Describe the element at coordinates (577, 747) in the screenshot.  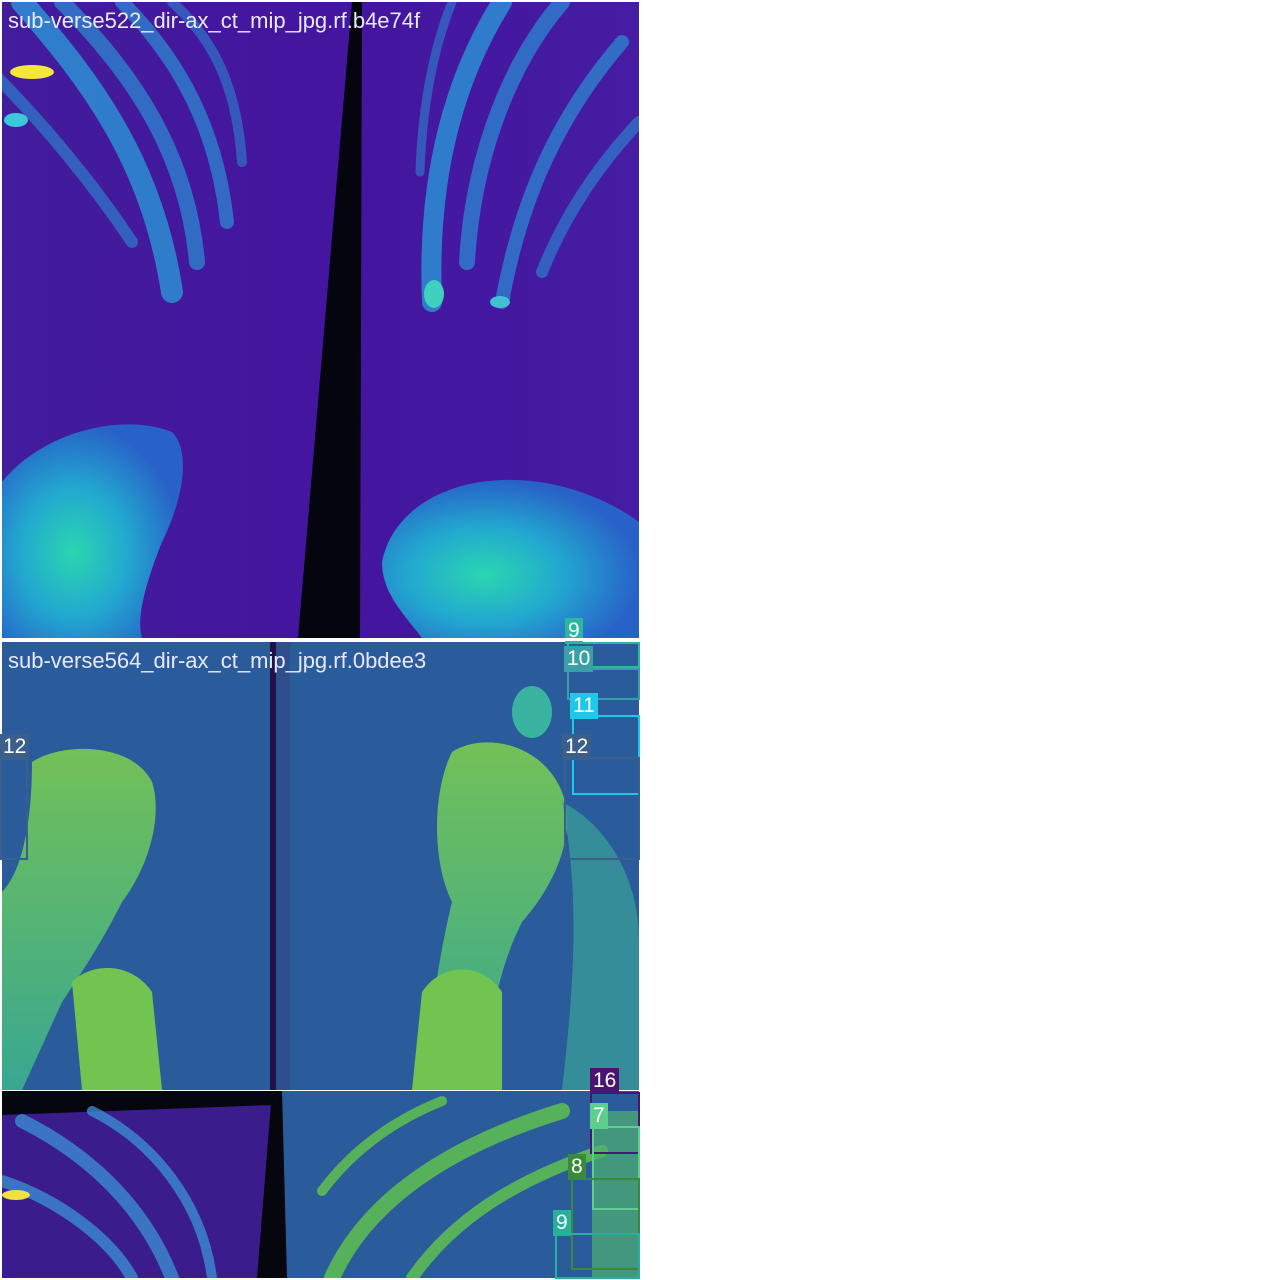
I see `bbox-label-12-right: 12` at that location.